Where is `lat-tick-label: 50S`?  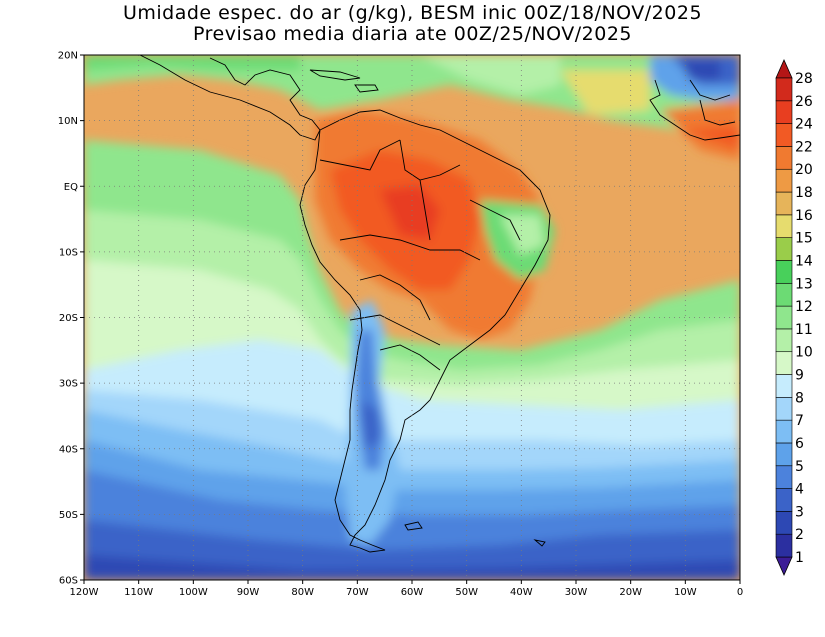
lat-tick-label: 50S is located at coordinates (68, 515).